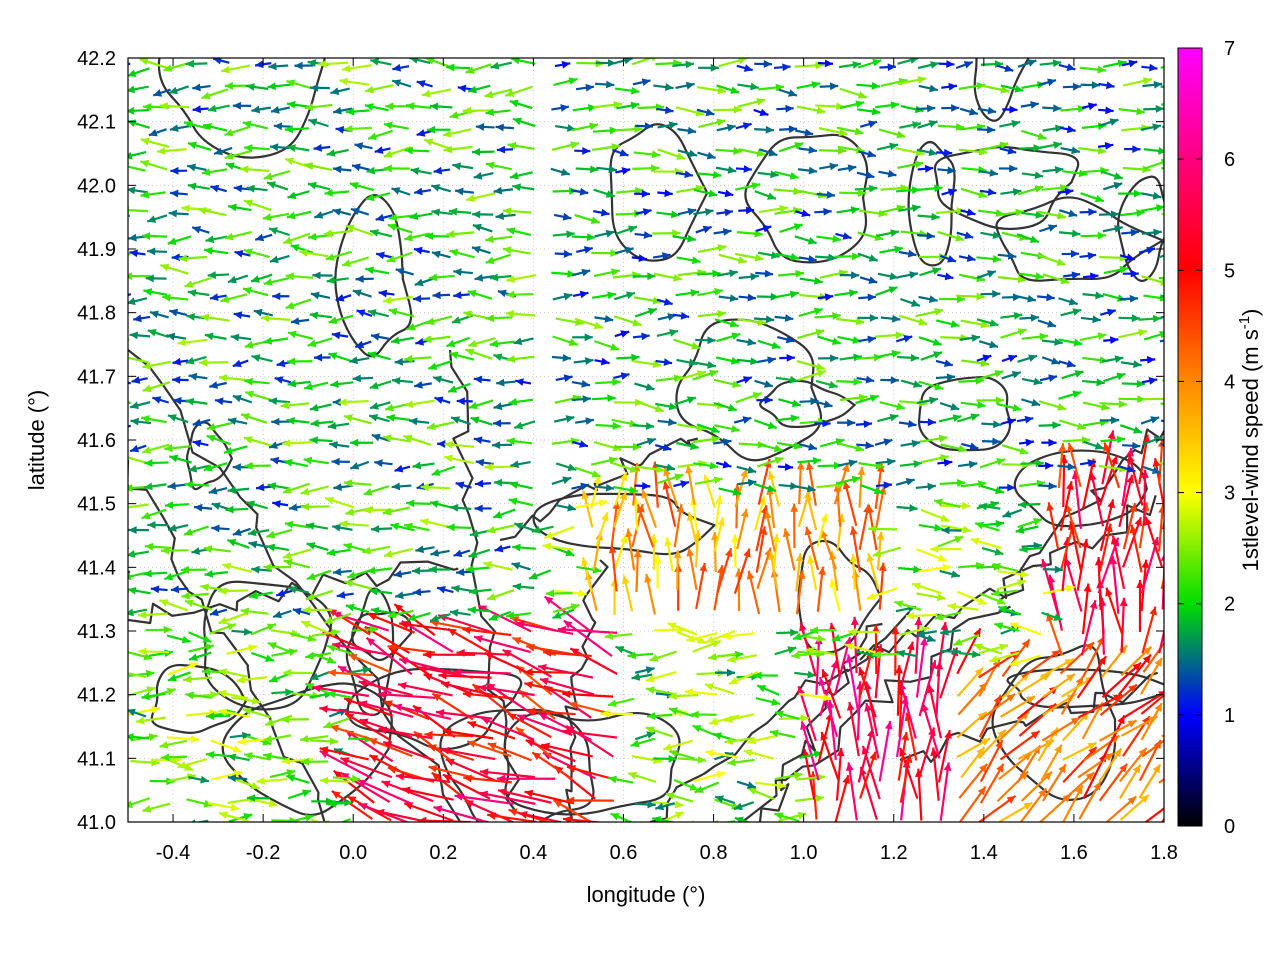  What do you see at coordinates (443, 853) in the screenshot?
I see `x-tick-label: 0.2` at bounding box center [443, 853].